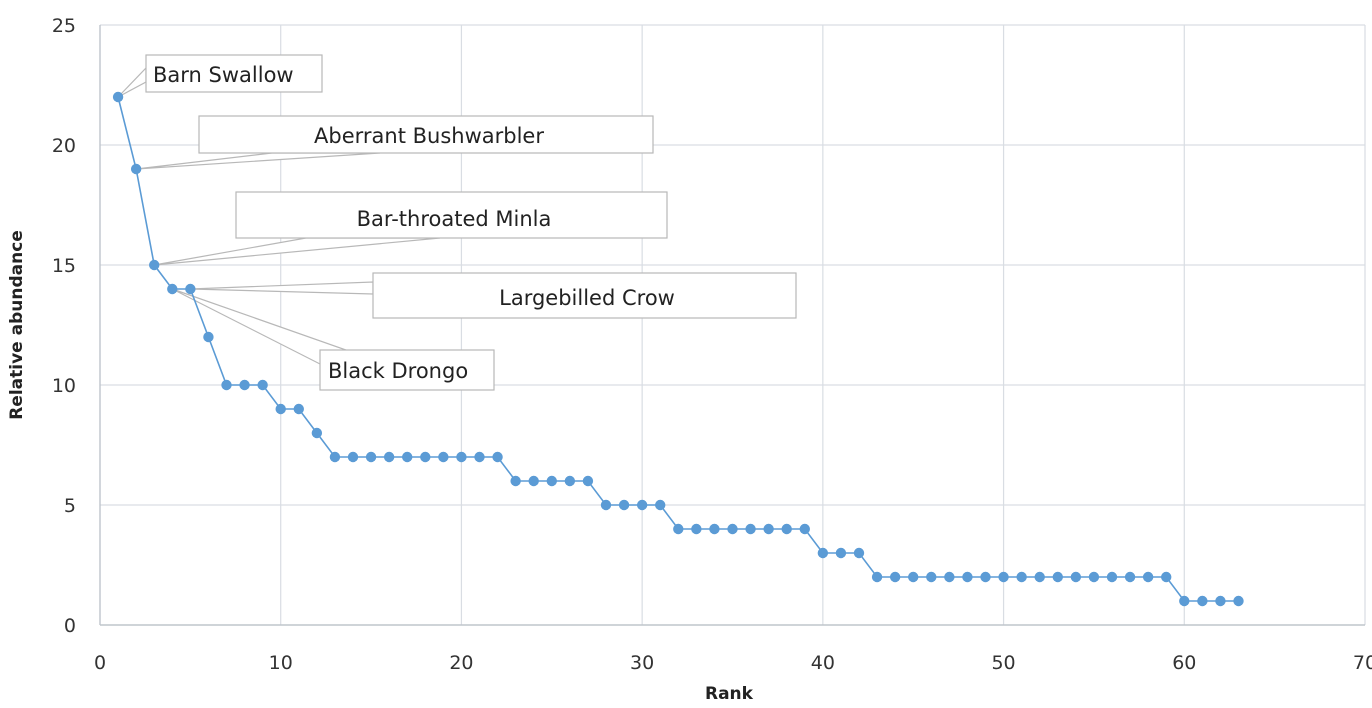 The height and width of the screenshot is (708, 1372). What do you see at coordinates (64, 266) in the screenshot?
I see `y-tick-label: 15` at bounding box center [64, 266].